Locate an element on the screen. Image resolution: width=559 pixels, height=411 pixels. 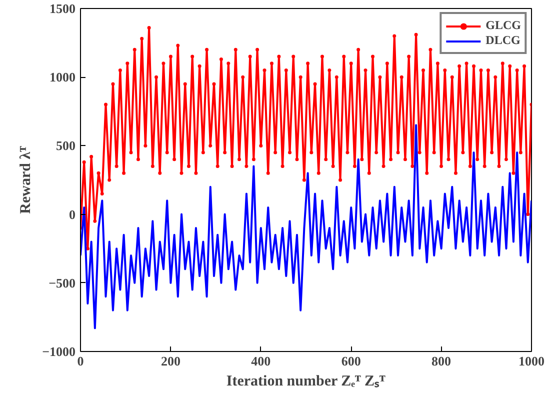
y-tick-label: 1000 is located at coordinates (63, 77).